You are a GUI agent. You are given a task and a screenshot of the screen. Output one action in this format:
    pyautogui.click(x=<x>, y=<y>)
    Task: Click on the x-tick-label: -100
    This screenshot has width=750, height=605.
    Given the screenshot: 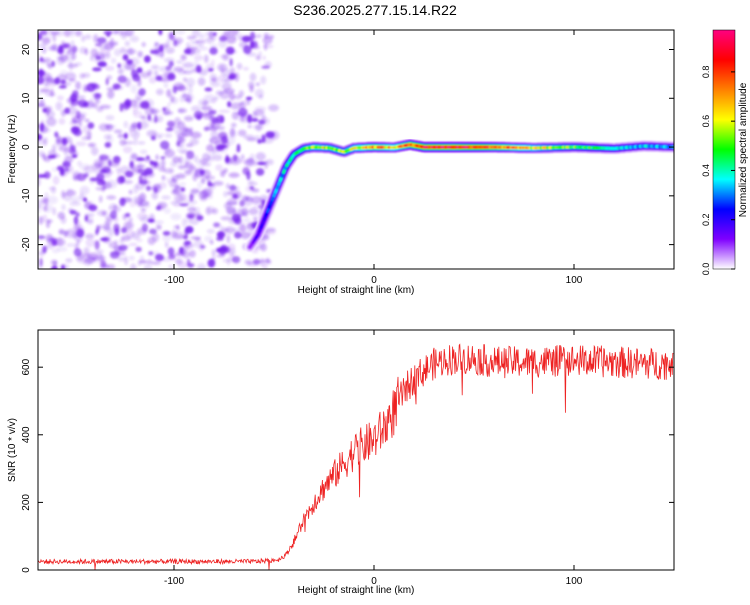 What is the action you would take?
    pyautogui.click(x=174, y=280)
    